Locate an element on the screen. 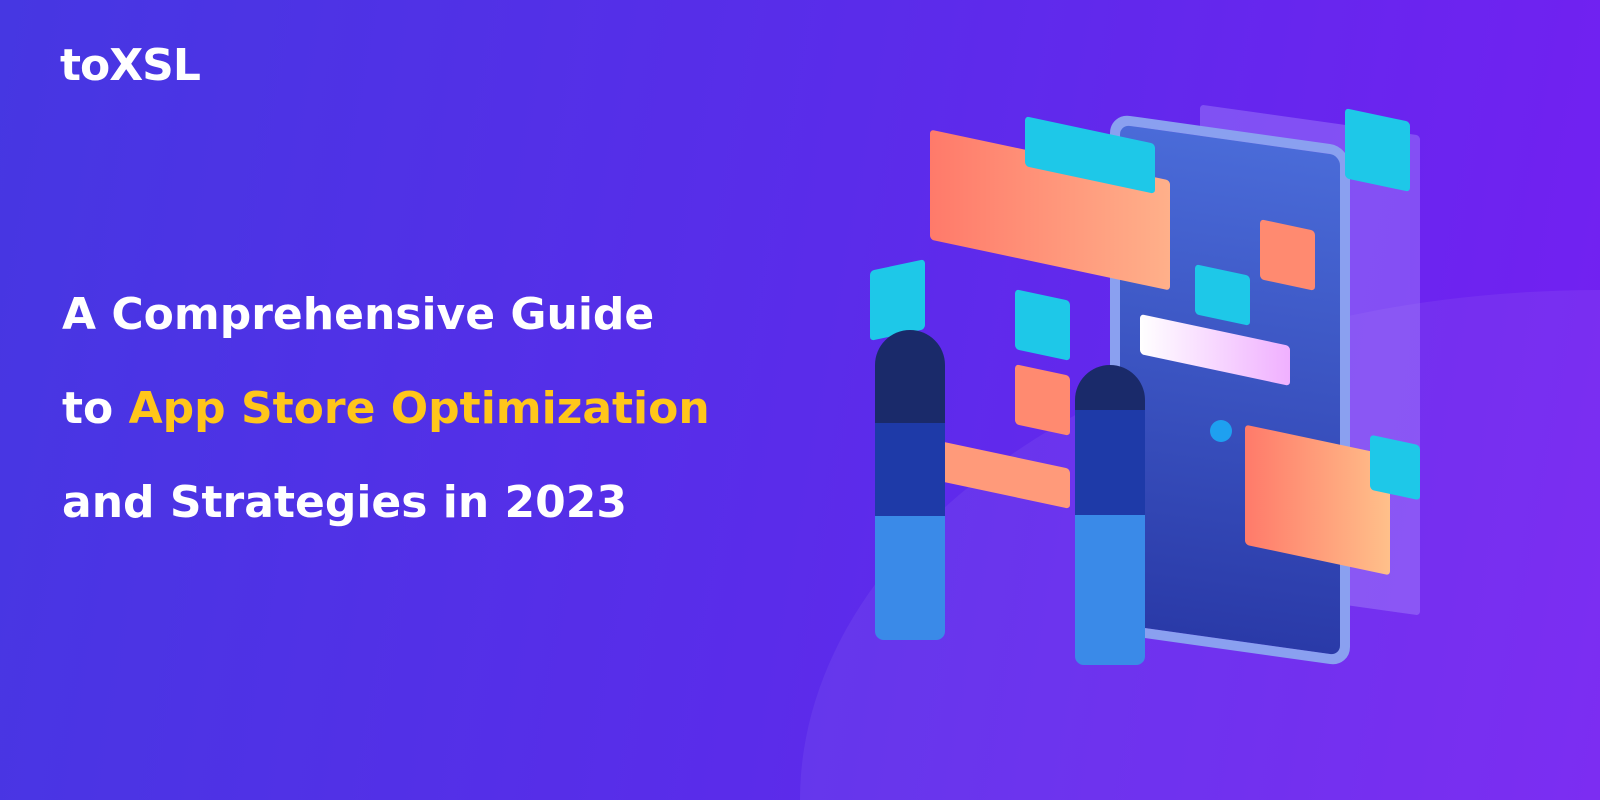 This screenshot has width=1600, height=800. phone-call-icon is located at coordinates (1042, 325).